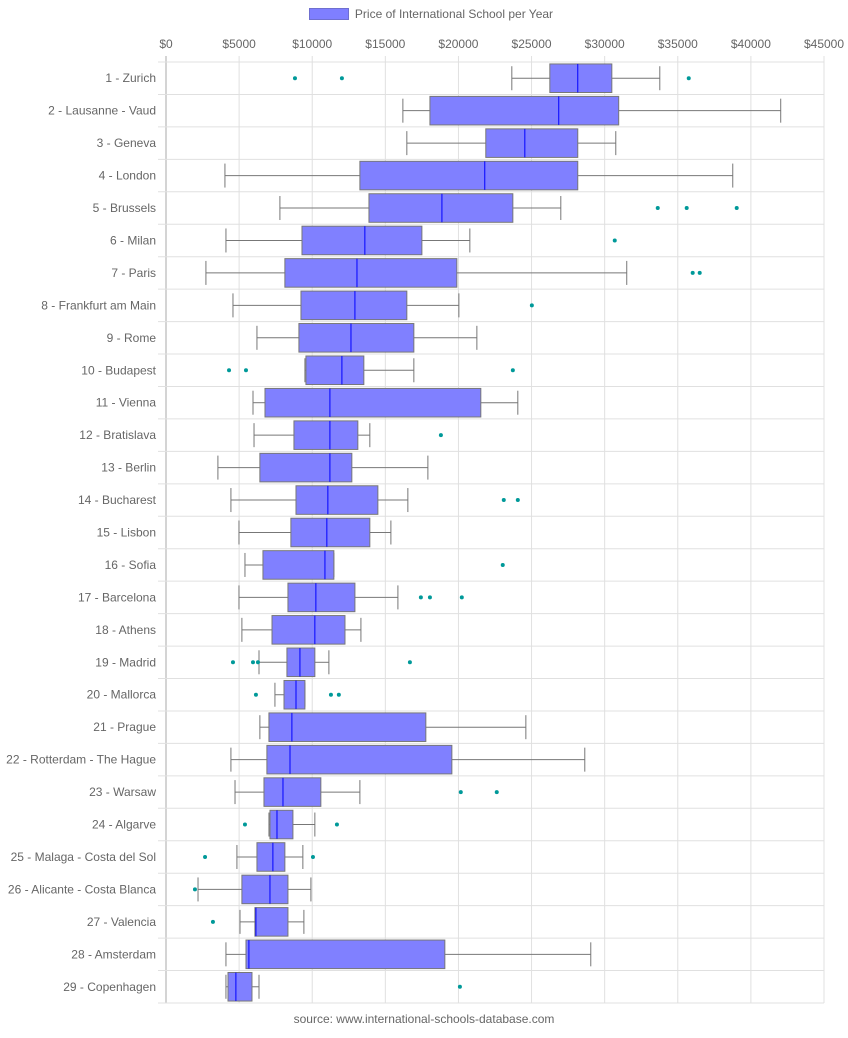  Describe the element at coordinates (532, 44) in the screenshot. I see `x-tick-label: $25000` at that location.